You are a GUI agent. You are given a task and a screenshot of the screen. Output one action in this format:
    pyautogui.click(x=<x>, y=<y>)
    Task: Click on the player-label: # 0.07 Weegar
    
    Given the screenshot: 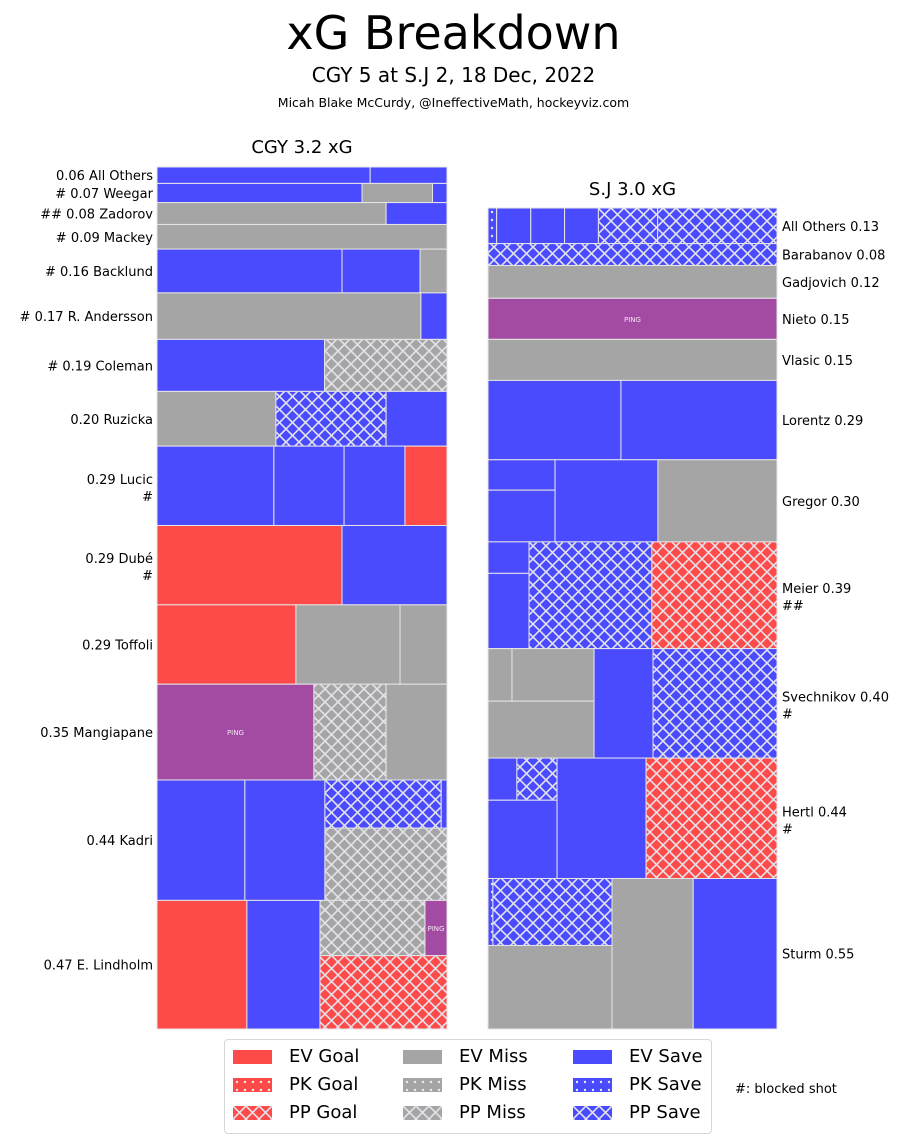 What is the action you would take?
    pyautogui.click(x=104, y=194)
    